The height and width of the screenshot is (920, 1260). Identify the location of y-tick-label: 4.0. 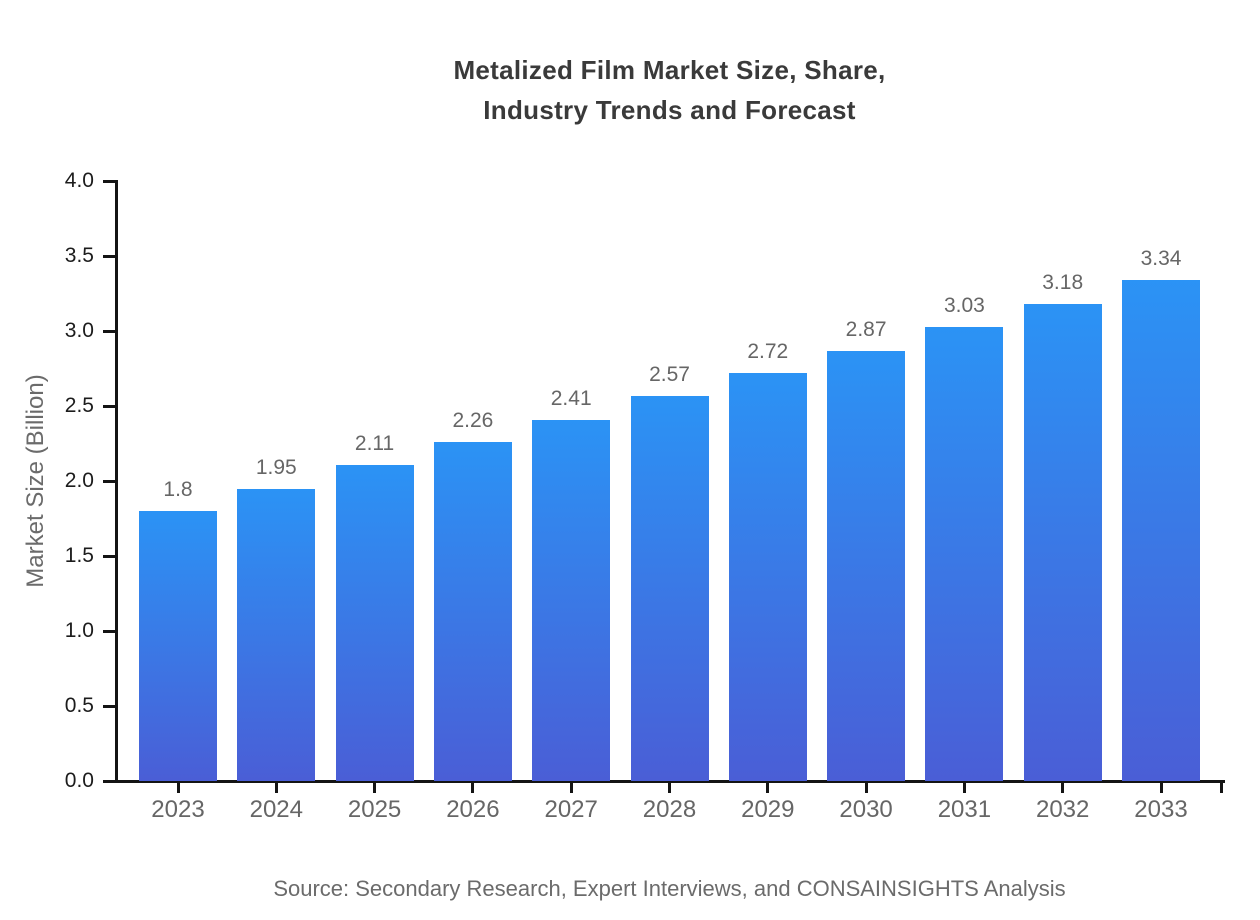
(79, 180).